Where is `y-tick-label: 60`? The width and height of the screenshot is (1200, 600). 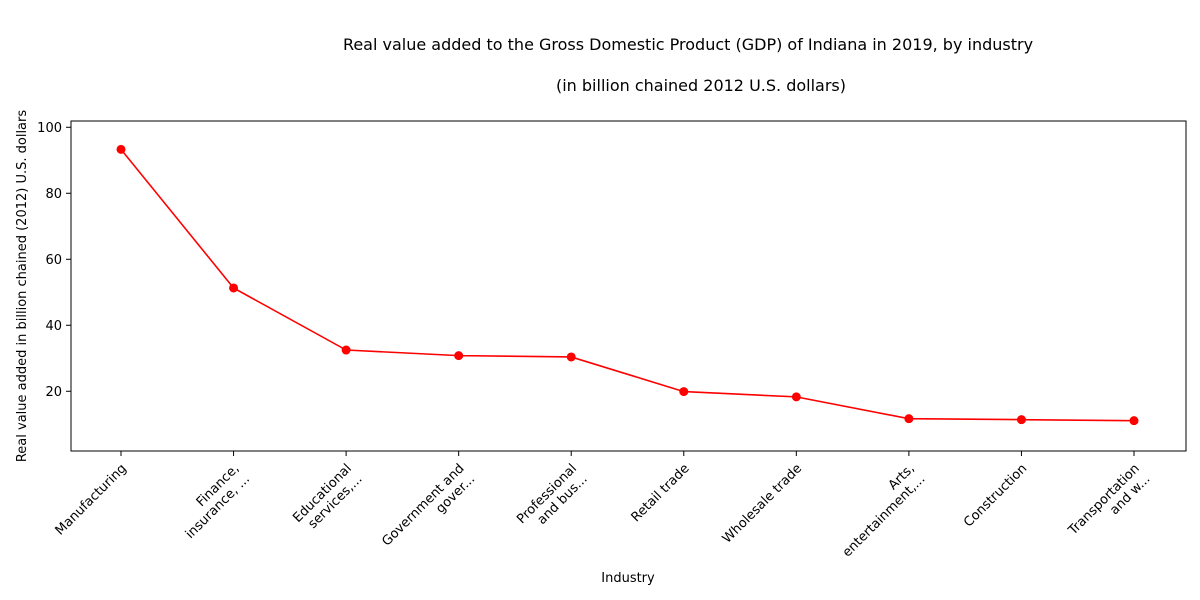 y-tick-label: 60 is located at coordinates (53, 260).